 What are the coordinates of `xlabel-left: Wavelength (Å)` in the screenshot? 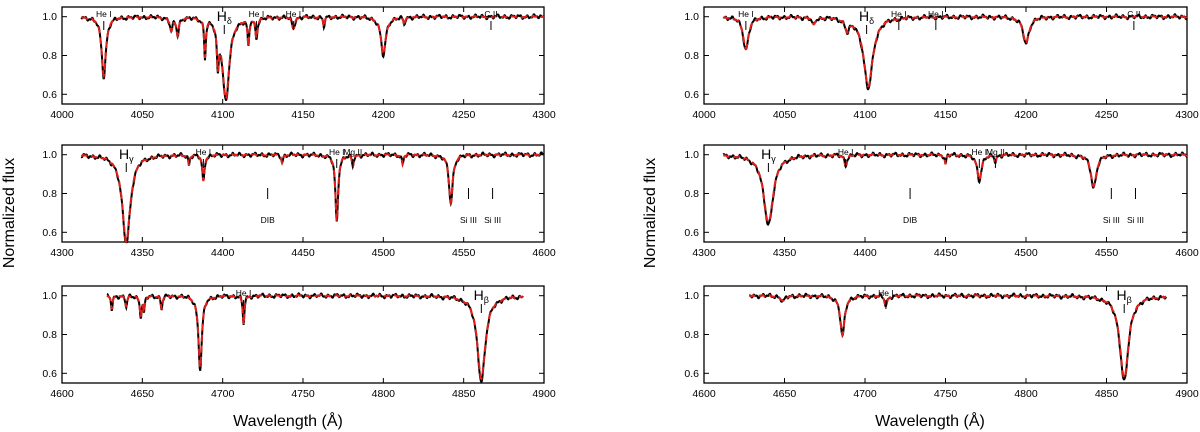 It's located at (288, 420).